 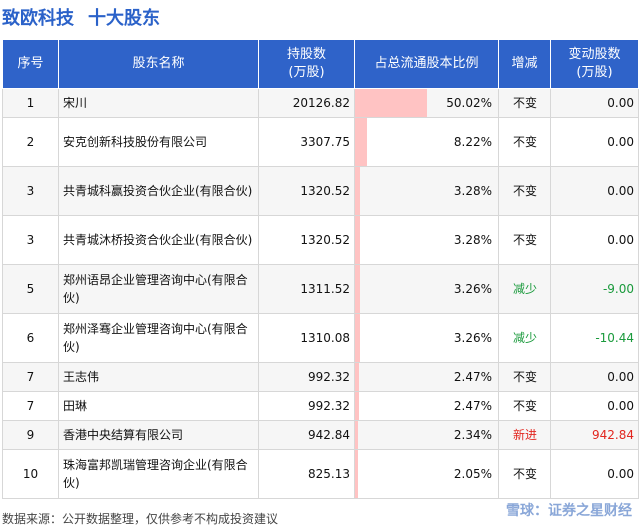 I want to click on name-cell: 王志伟, so click(x=158, y=377).